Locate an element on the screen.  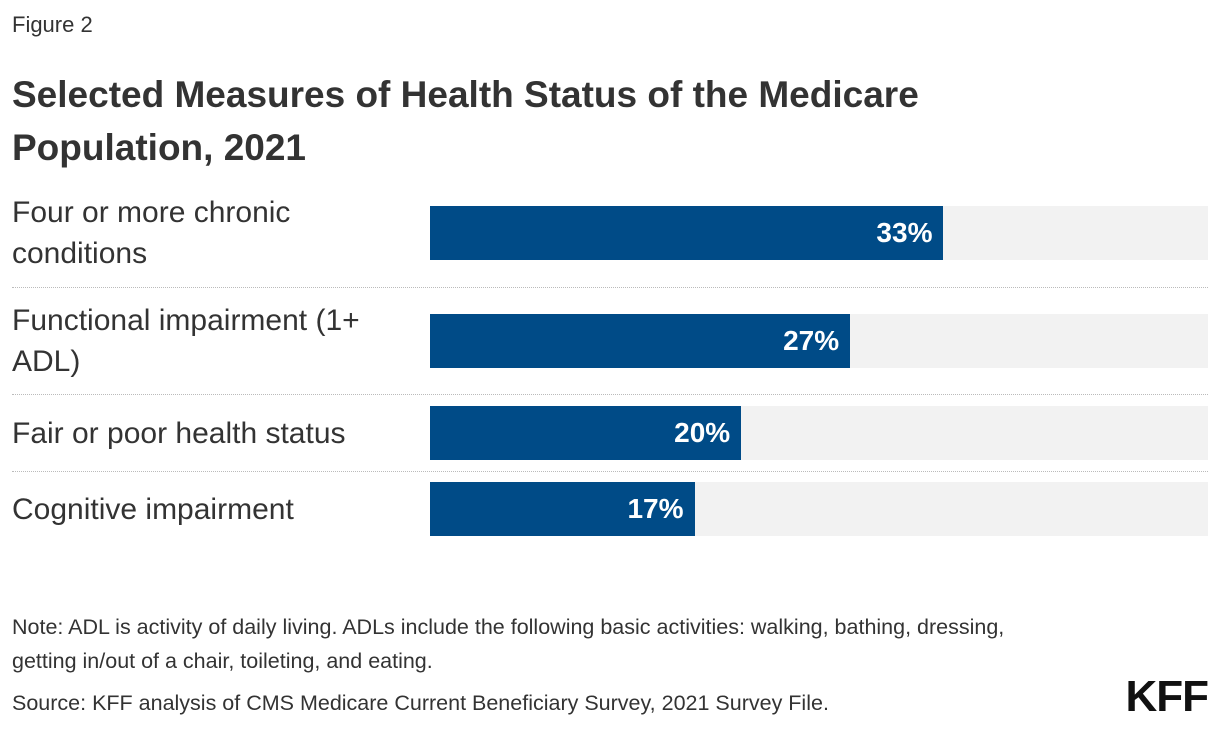
category-label: Cognitive impairment is located at coordinates (153, 509).